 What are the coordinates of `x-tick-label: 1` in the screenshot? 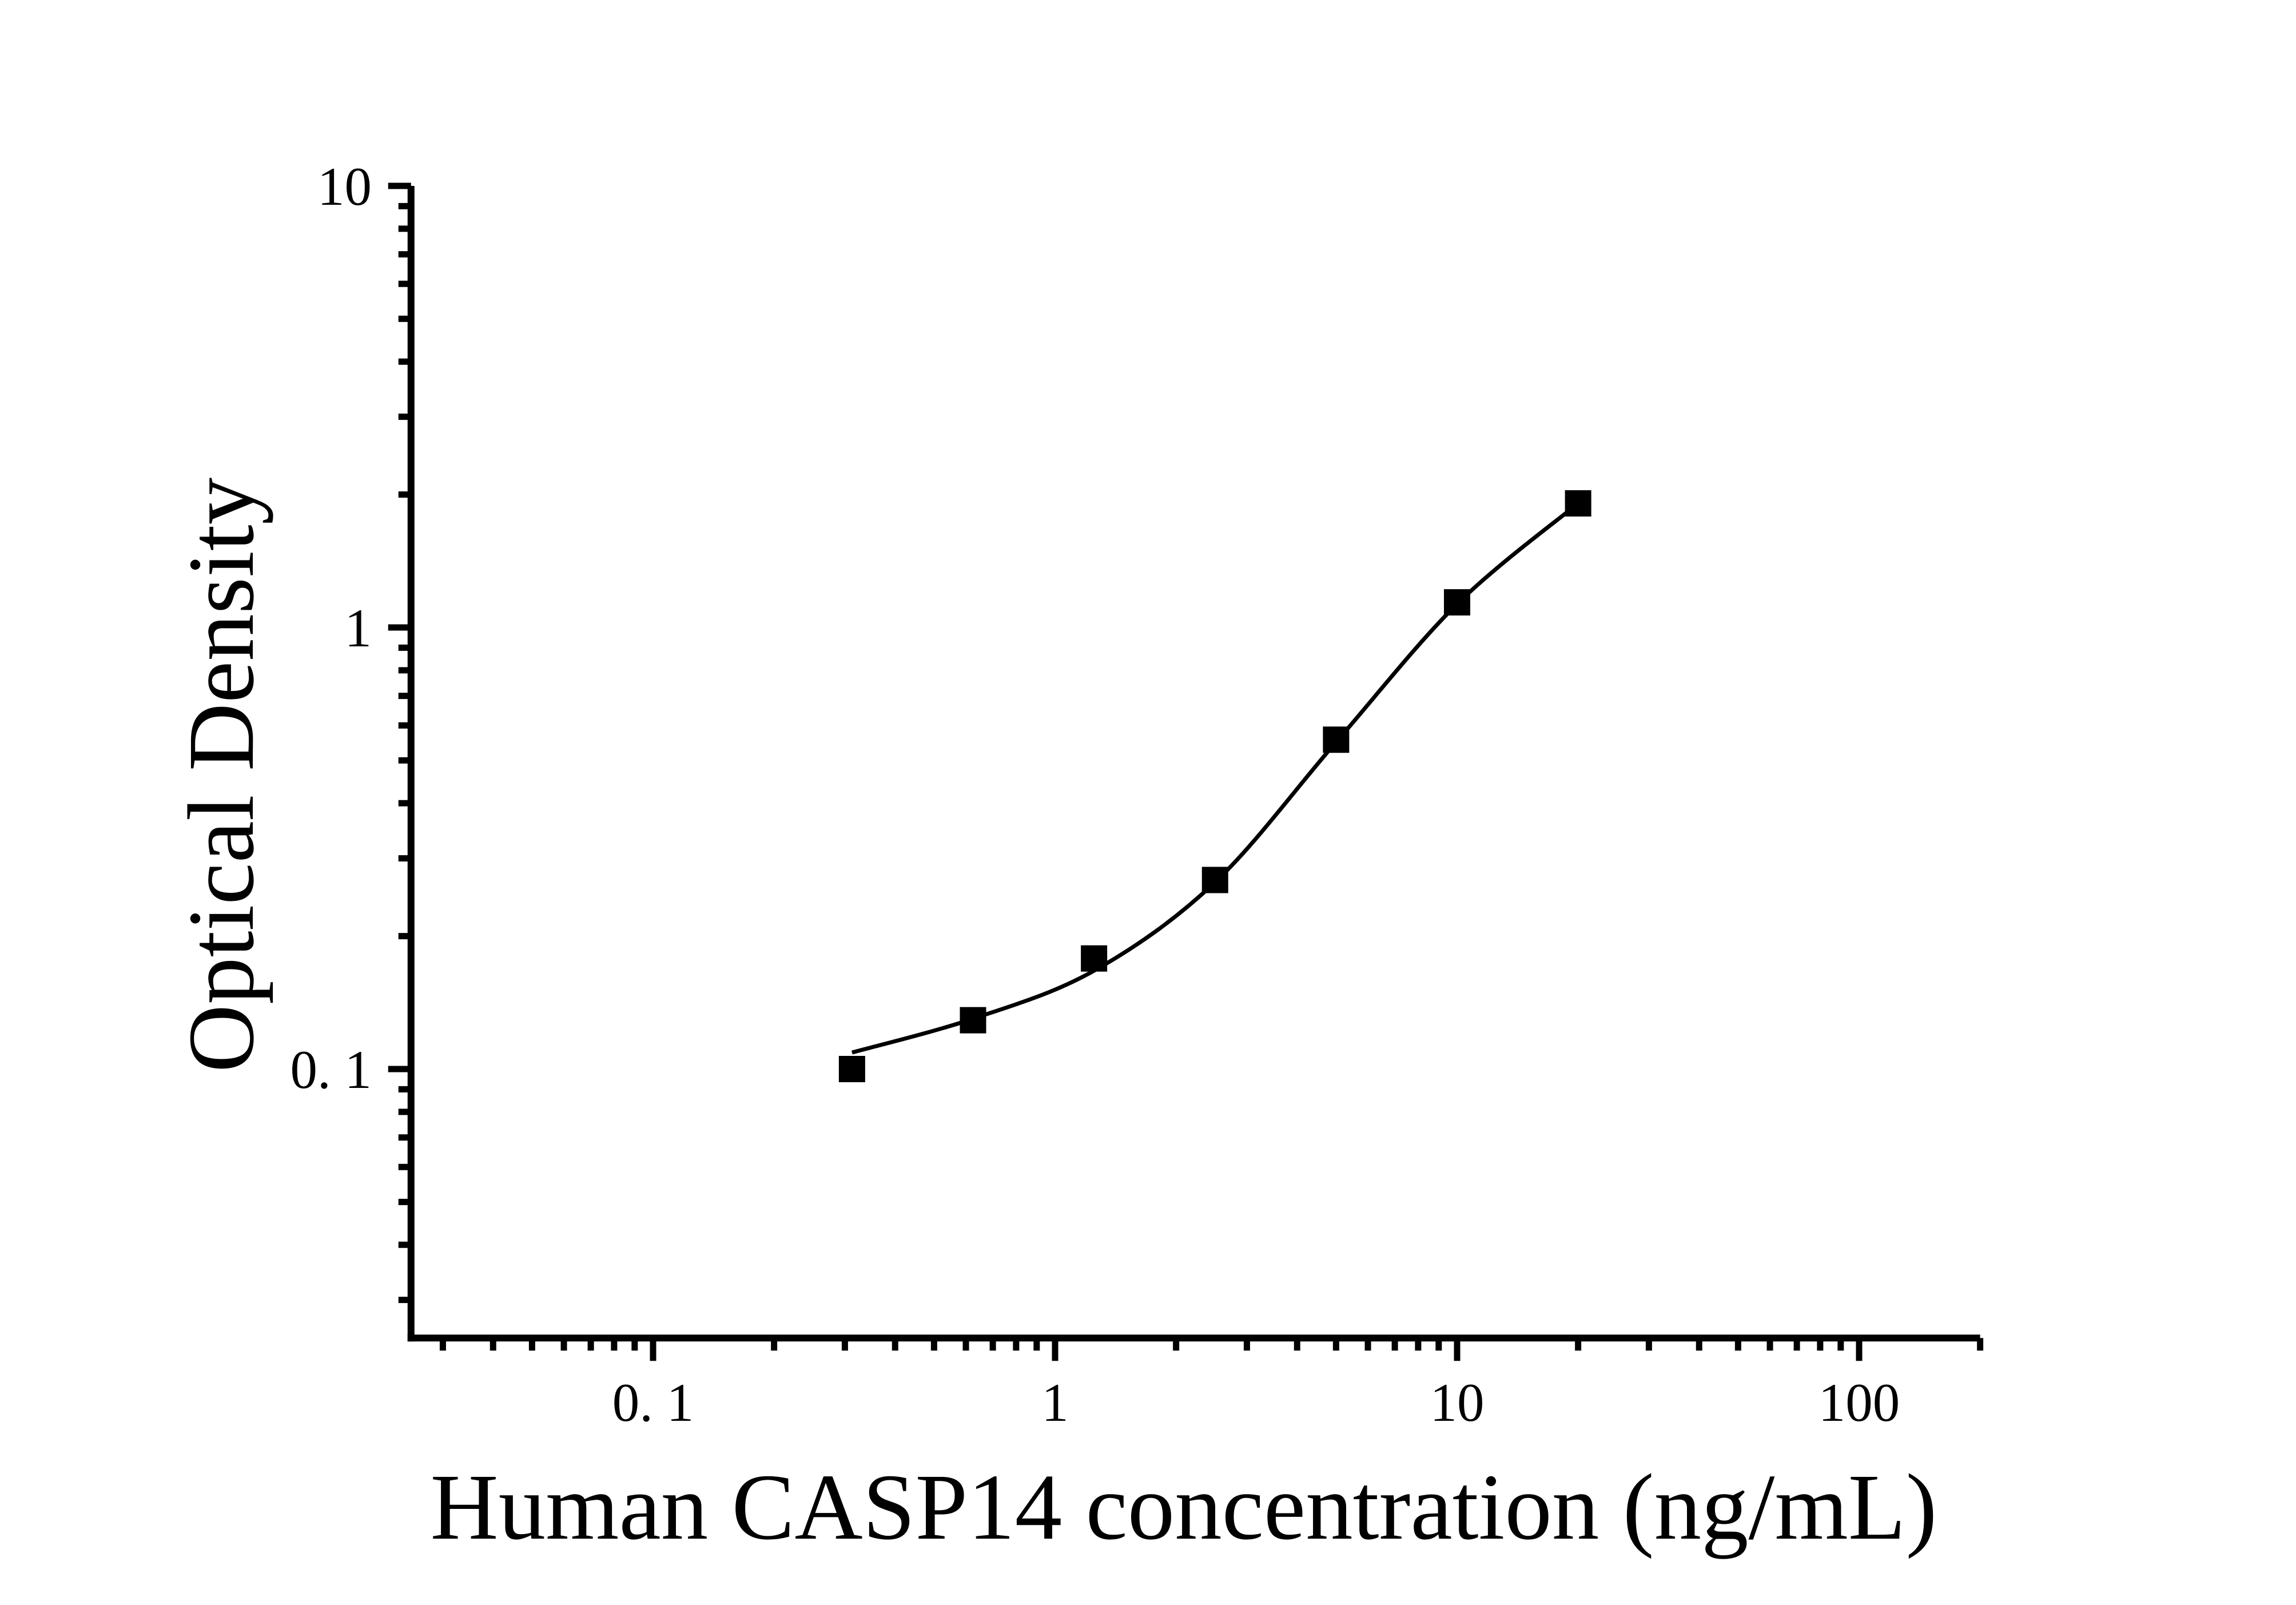 It's located at (1055, 1402).